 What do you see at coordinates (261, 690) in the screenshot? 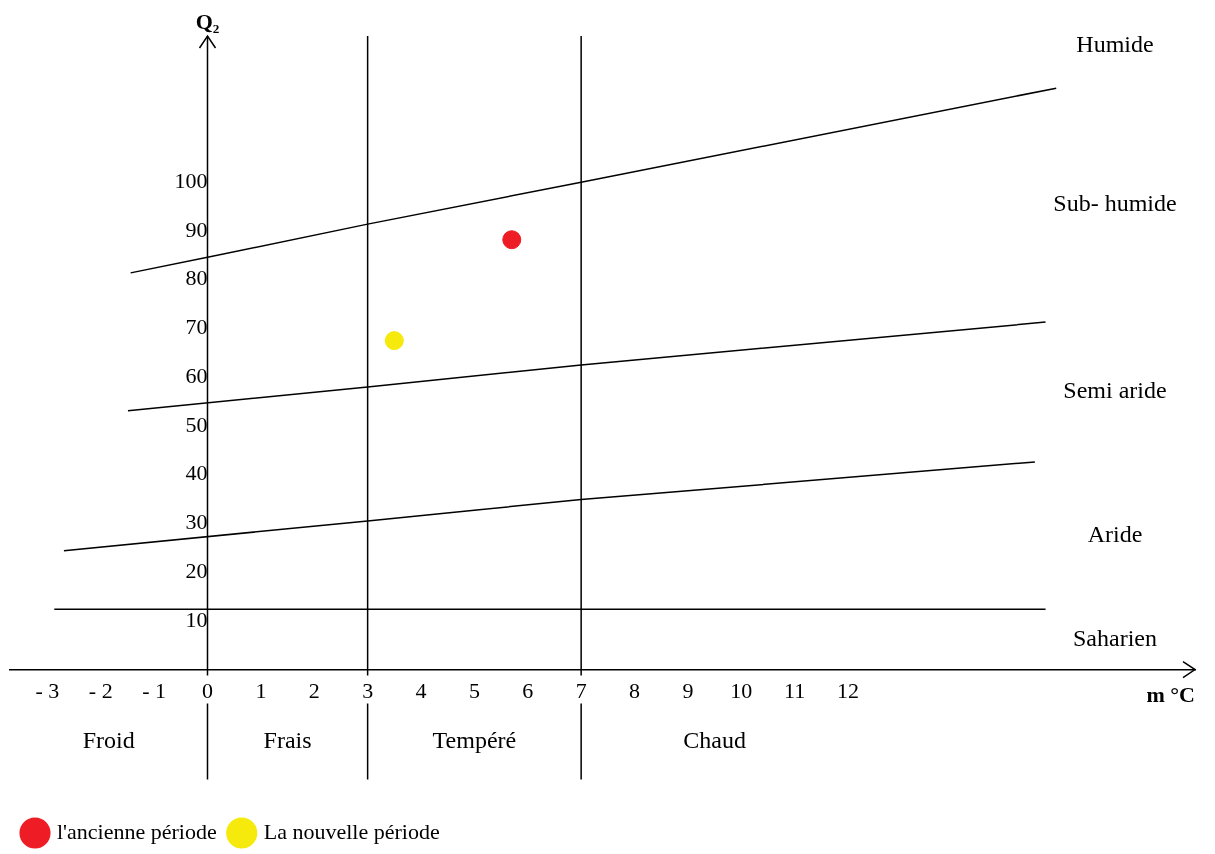
I see `x-tick-label: 1` at bounding box center [261, 690].